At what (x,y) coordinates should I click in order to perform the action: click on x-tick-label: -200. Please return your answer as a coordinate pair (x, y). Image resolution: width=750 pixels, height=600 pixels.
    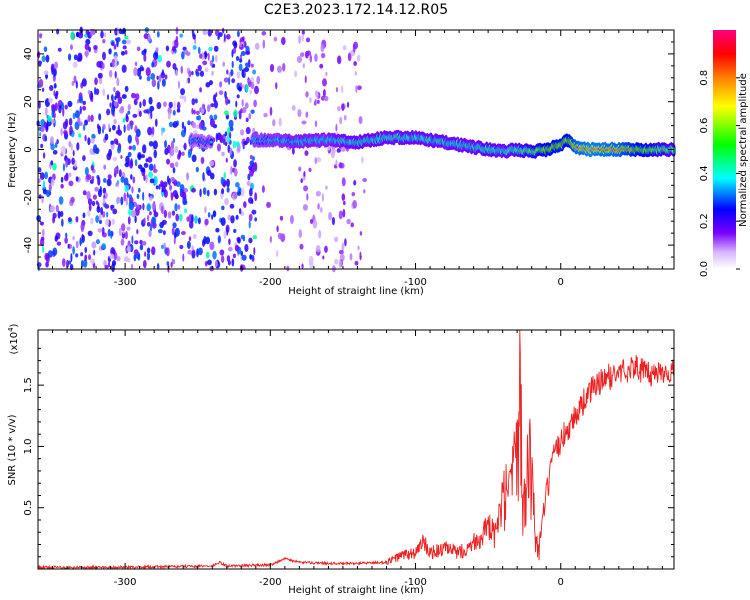
    Looking at the image, I should click on (270, 582).